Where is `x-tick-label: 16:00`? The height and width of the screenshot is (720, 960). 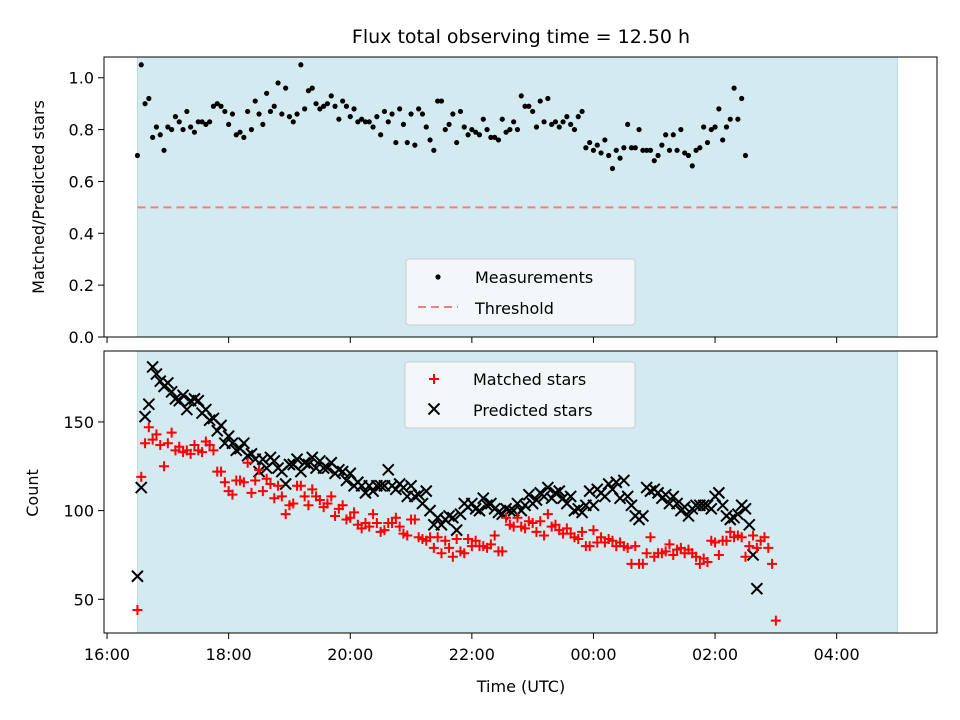
x-tick-label: 16:00 is located at coordinates (107, 654).